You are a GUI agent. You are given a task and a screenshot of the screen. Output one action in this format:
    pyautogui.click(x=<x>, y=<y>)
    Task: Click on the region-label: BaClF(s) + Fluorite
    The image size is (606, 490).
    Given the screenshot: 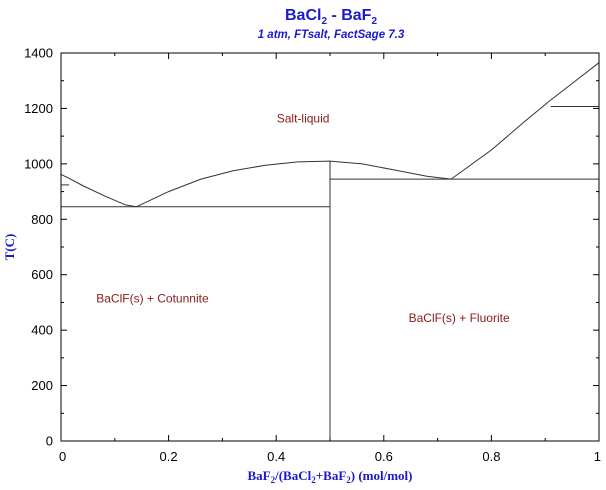 What is the action you would take?
    pyautogui.click(x=459, y=318)
    